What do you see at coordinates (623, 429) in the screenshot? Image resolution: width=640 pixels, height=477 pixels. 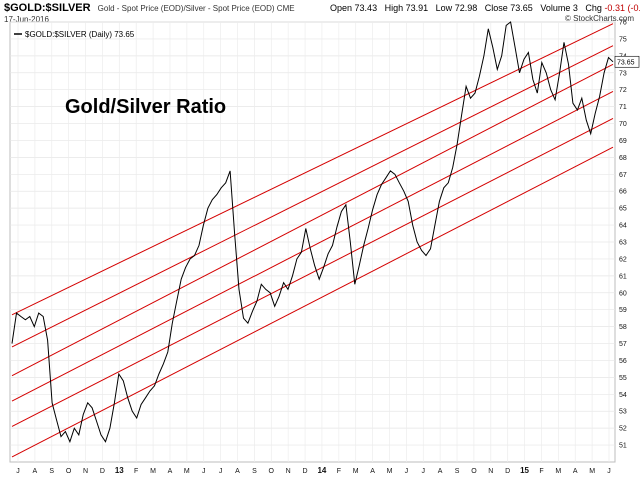 I see `y-tick-label: 52` at bounding box center [623, 429].